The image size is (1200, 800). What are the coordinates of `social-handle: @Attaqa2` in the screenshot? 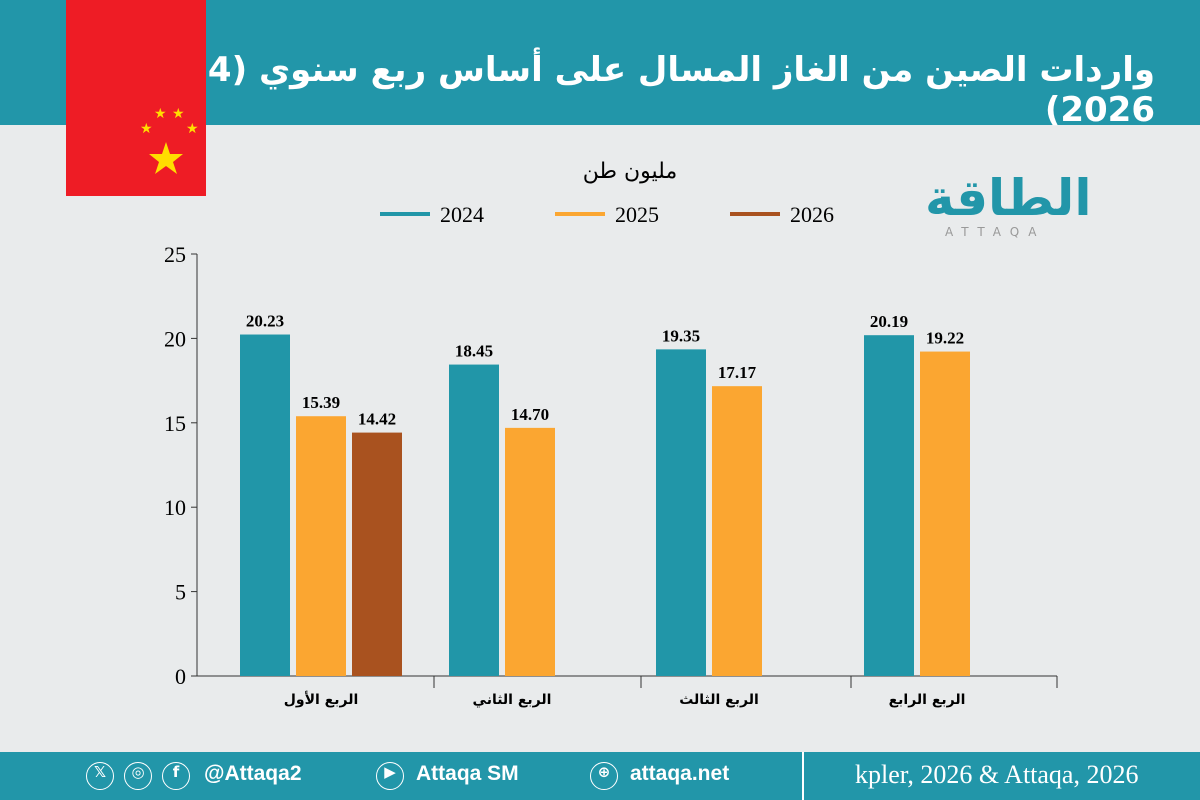 It's located at (253, 773).